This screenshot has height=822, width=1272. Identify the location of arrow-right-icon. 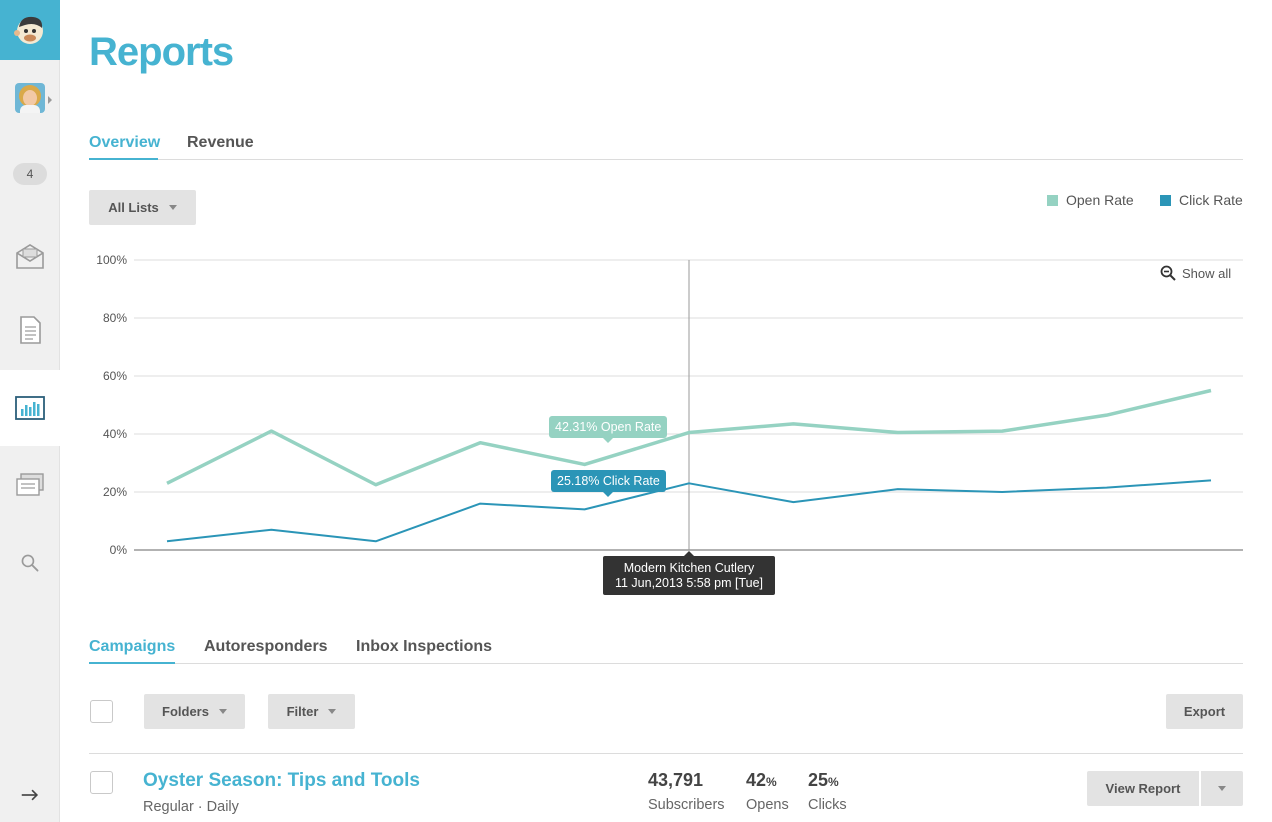
(30, 795).